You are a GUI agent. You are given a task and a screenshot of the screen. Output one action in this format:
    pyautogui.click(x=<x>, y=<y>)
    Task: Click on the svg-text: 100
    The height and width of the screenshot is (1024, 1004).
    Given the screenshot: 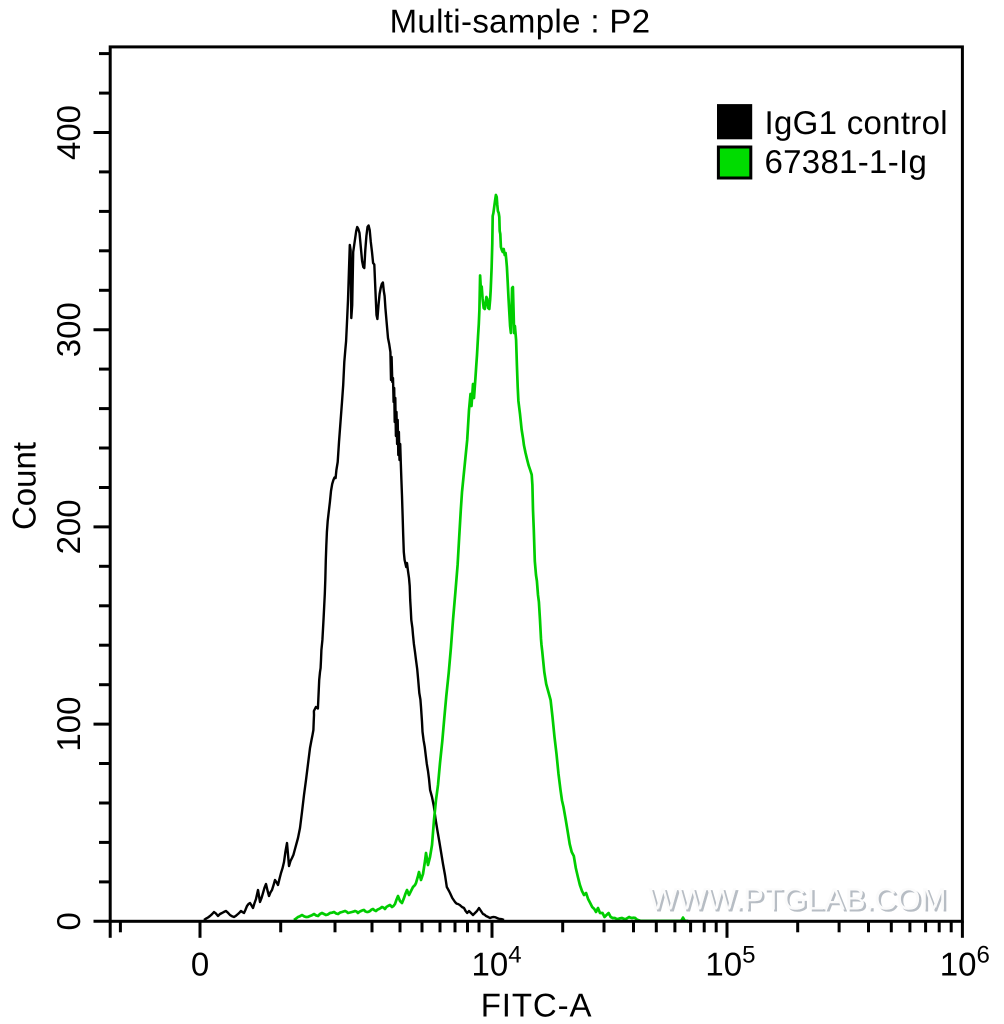 What is the action you would take?
    pyautogui.click(x=68, y=724)
    